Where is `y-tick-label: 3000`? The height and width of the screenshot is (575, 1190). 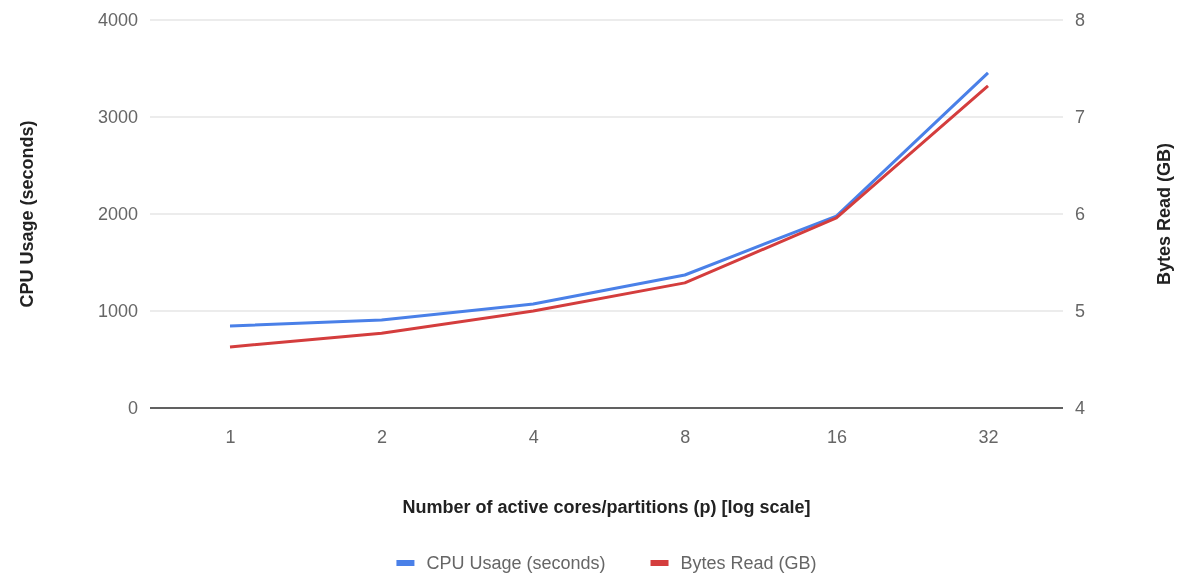
y-tick-label: 3000 is located at coordinates (117, 117).